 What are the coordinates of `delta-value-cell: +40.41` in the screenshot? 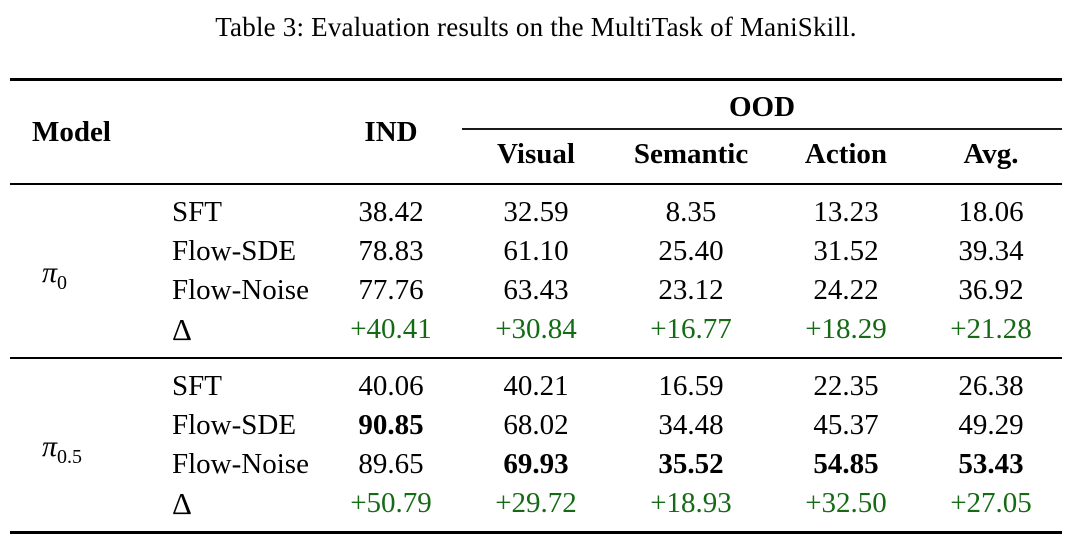 It's located at (391, 329).